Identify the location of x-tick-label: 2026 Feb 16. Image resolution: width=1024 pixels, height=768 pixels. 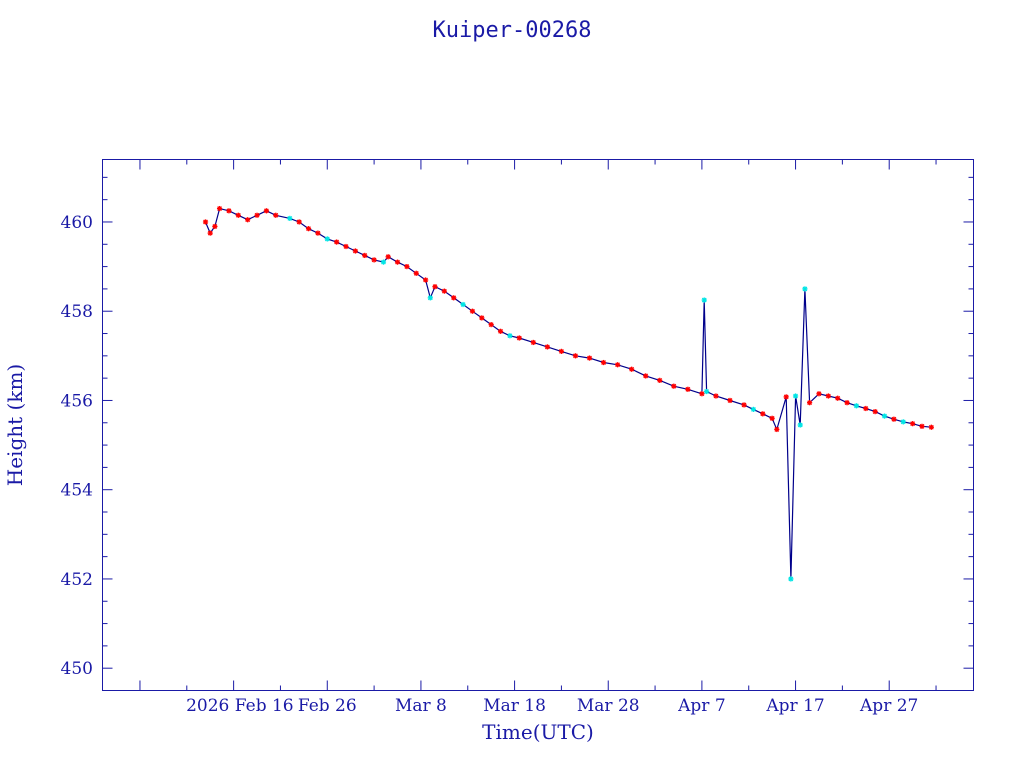
(240, 706).